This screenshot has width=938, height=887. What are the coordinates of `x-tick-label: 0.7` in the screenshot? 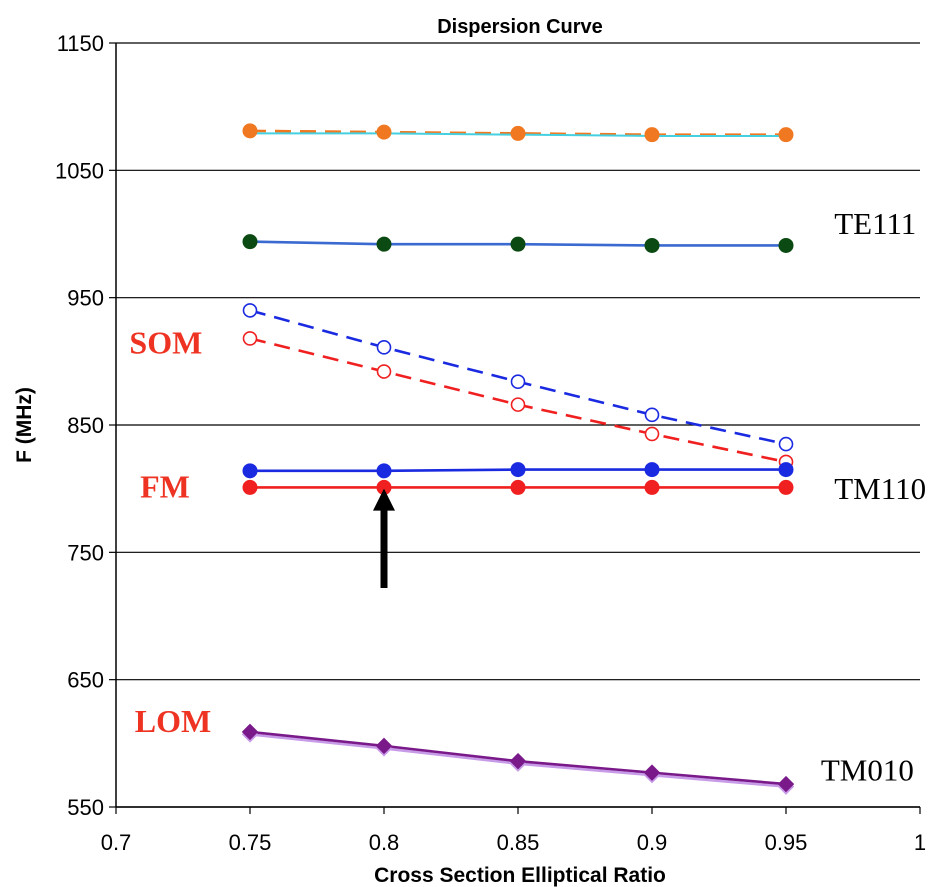 It's located at (116, 842).